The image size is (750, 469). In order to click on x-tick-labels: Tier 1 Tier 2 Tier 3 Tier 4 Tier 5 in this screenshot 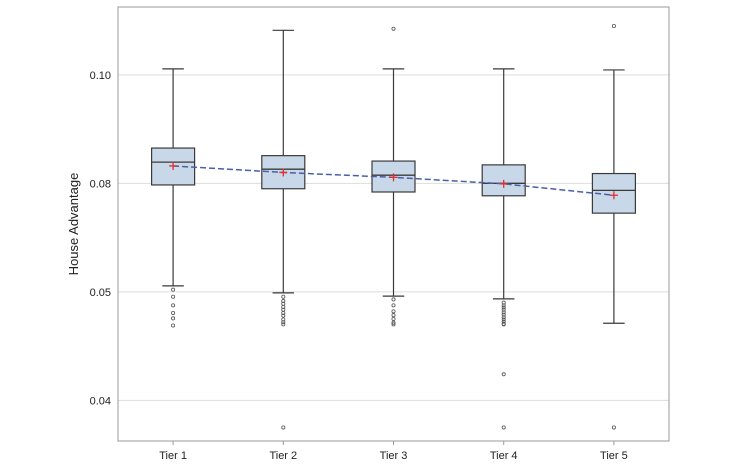, I will do `click(393, 451)`.